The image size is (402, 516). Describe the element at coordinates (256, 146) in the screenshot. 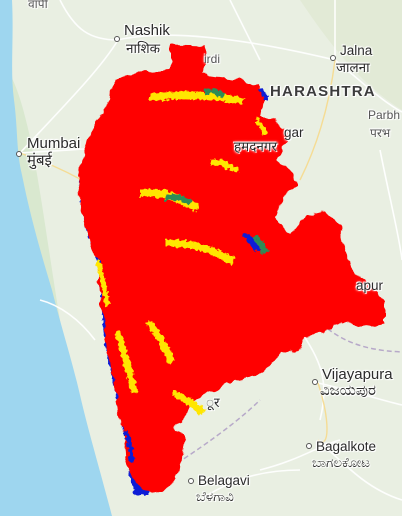

I see `label-ahmednagar-local: हमदनगर` at that location.